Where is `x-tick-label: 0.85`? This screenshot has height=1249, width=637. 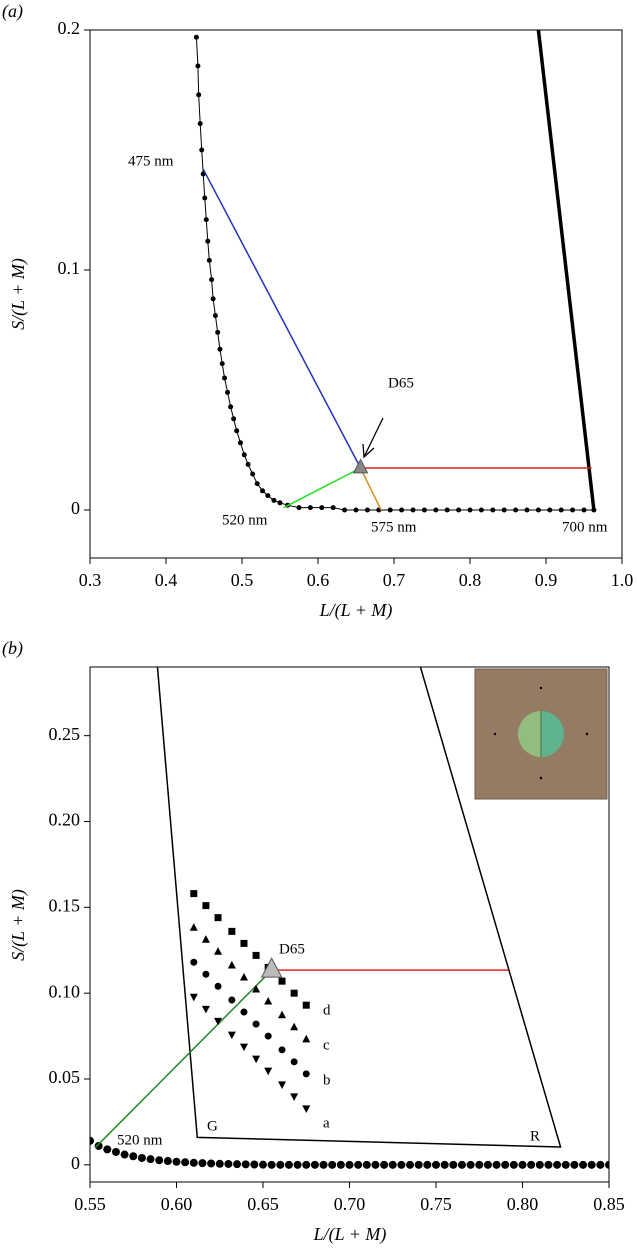 x-tick-label: 0.85 is located at coordinates (609, 1204).